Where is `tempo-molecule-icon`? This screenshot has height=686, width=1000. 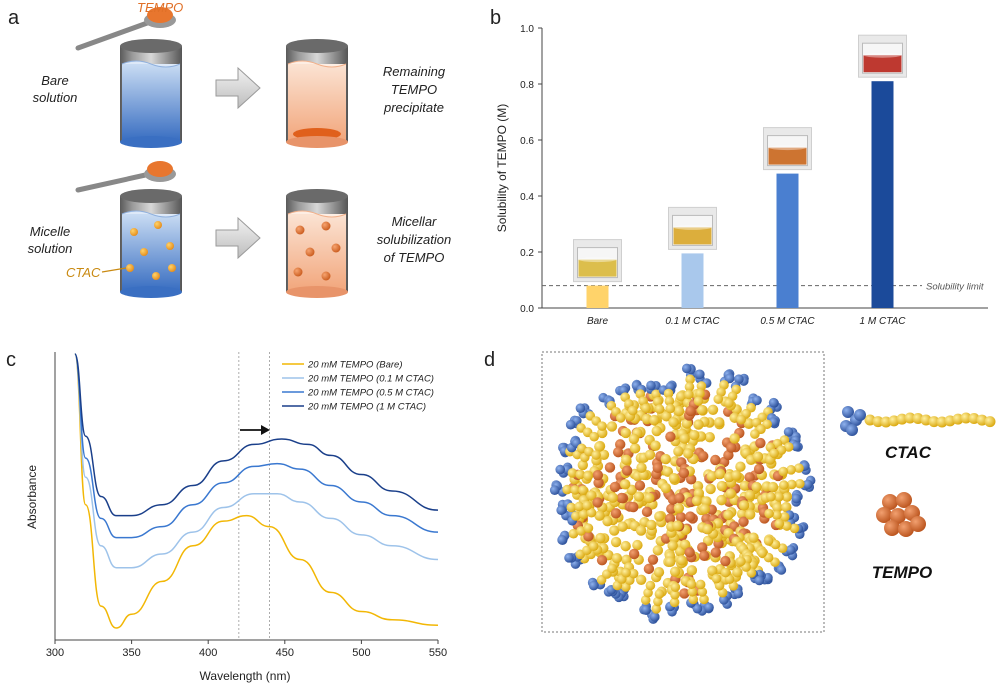 tempo-molecule-icon is located at coordinates (901, 514).